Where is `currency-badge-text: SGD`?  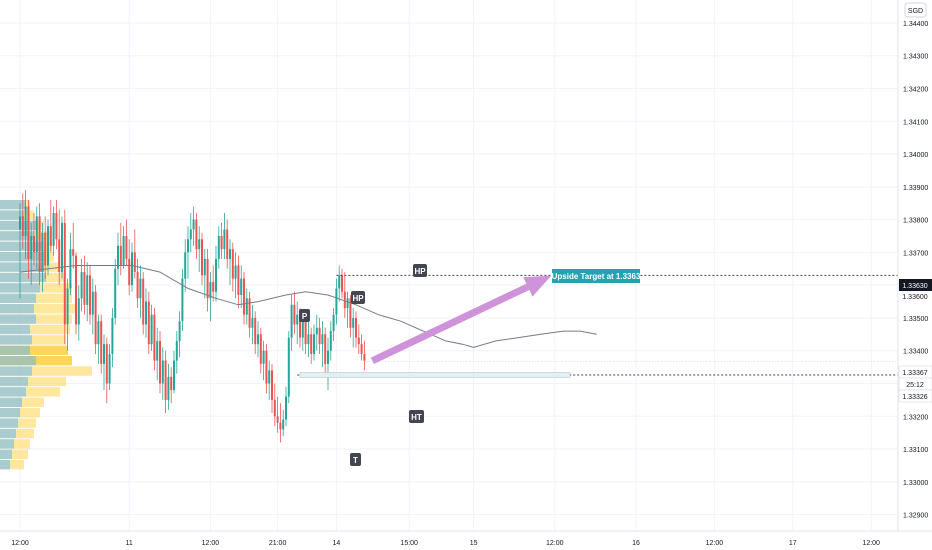 currency-badge-text: SGD is located at coordinates (915, 11).